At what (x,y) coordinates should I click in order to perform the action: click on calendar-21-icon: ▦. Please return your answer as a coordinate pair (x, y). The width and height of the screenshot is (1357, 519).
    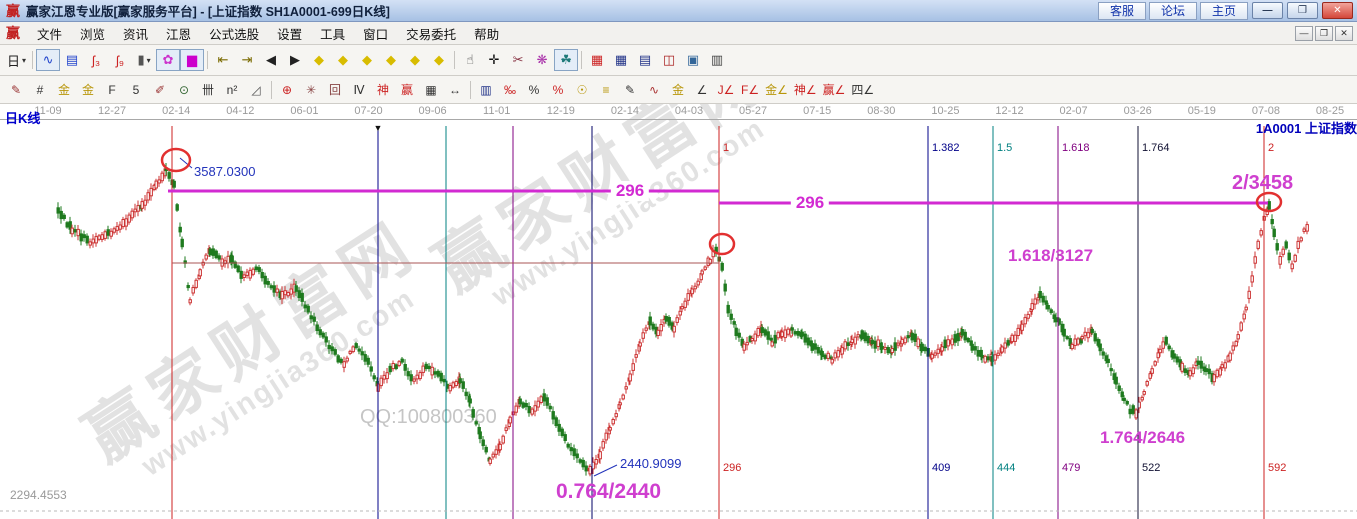
    Looking at the image, I should click on (597, 59).